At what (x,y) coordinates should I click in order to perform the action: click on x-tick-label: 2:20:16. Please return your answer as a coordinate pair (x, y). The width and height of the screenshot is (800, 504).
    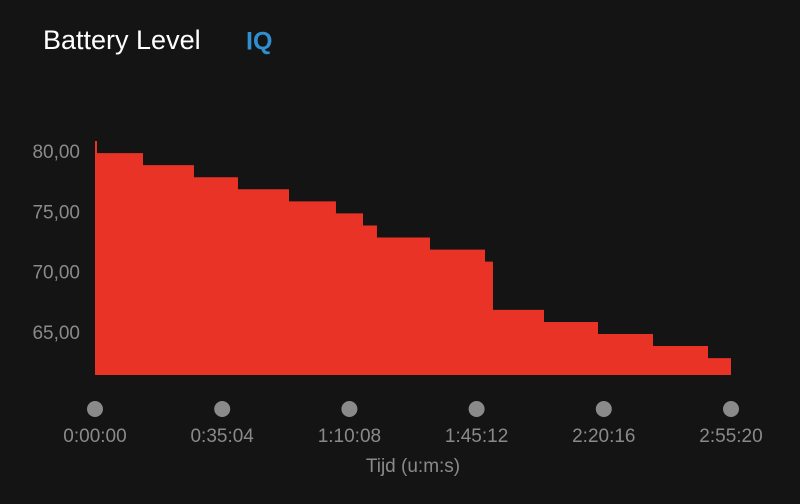
    Looking at the image, I should click on (603, 436).